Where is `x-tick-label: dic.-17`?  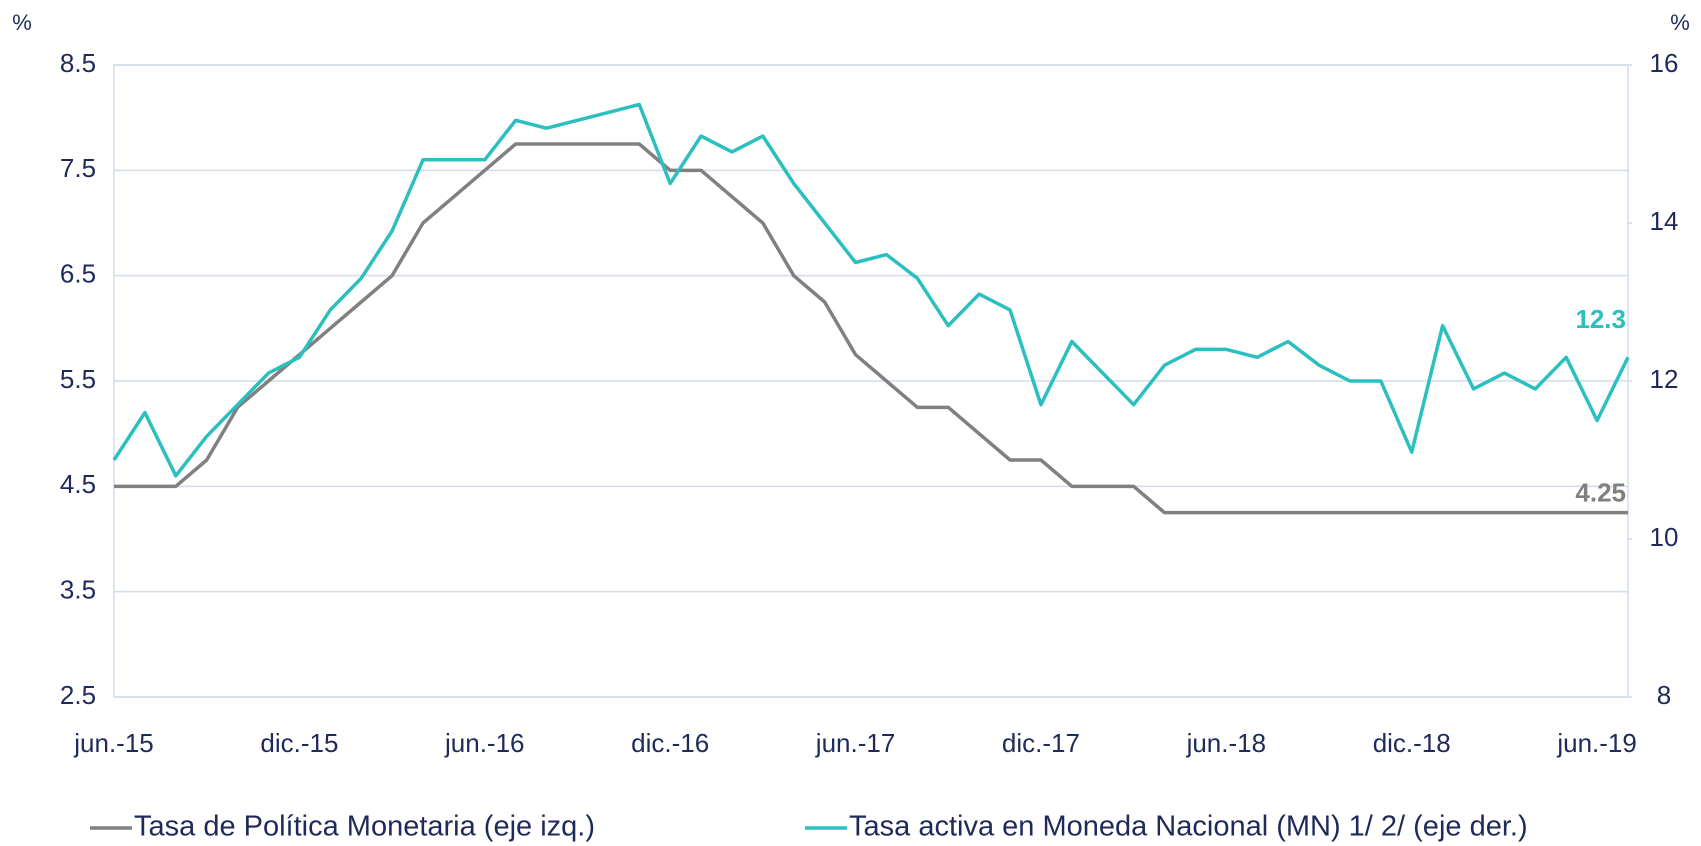 x-tick-label: dic.-17 is located at coordinates (1041, 743).